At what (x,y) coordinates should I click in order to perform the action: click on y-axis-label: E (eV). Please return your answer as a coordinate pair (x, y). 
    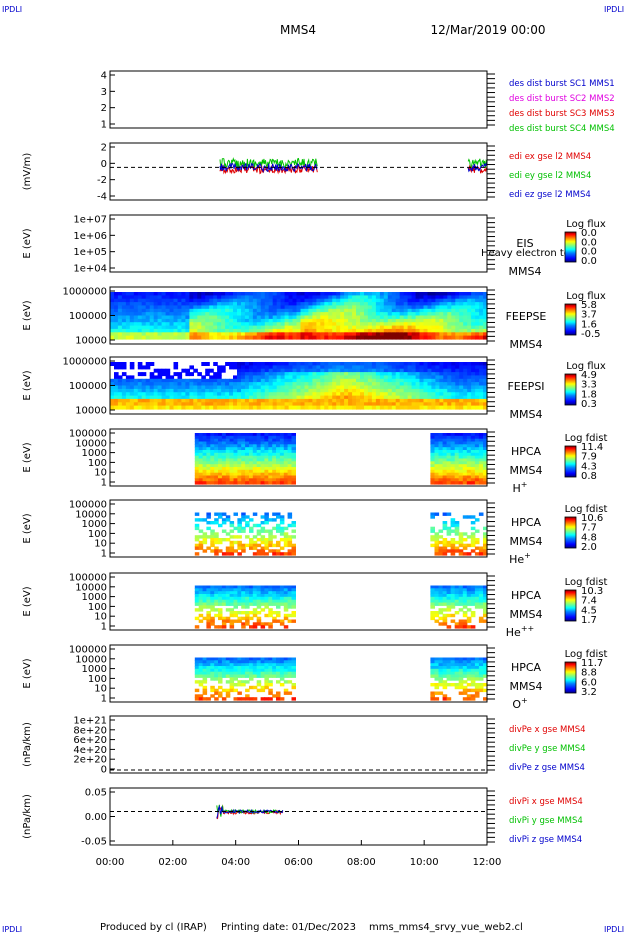
    Looking at the image, I should click on (27, 601).